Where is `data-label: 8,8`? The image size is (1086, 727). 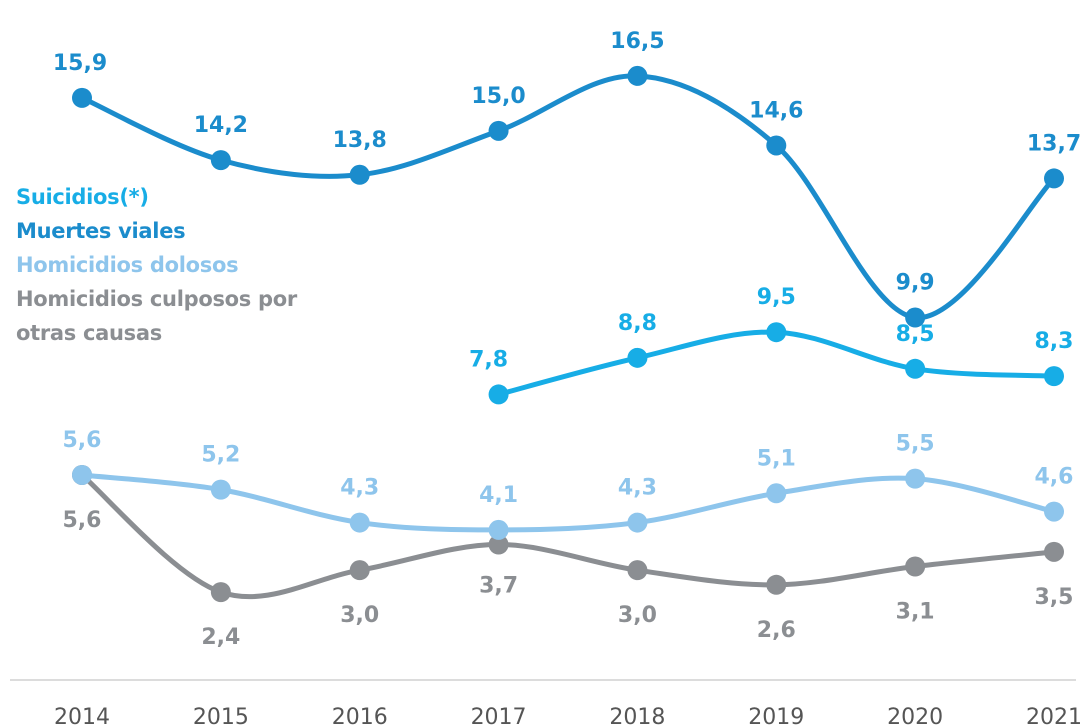 data-label: 8,8 is located at coordinates (637, 323).